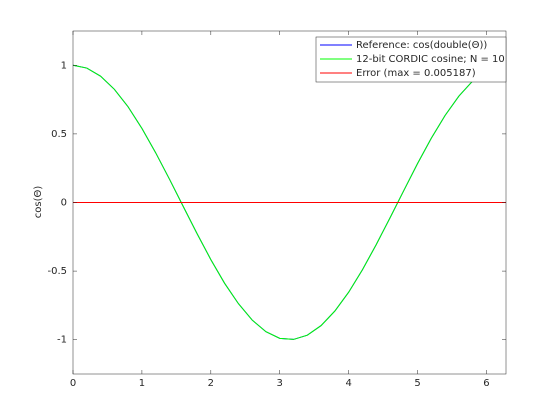 This screenshot has height=420, width=560. Describe the element at coordinates (73, 383) in the screenshot. I see `x-tick-label: 0` at that location.